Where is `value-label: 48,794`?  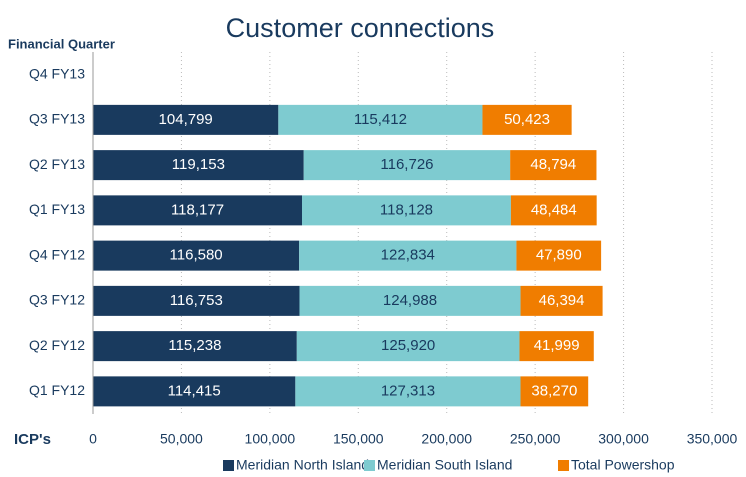
value-label: 48,794 is located at coordinates (553, 164).